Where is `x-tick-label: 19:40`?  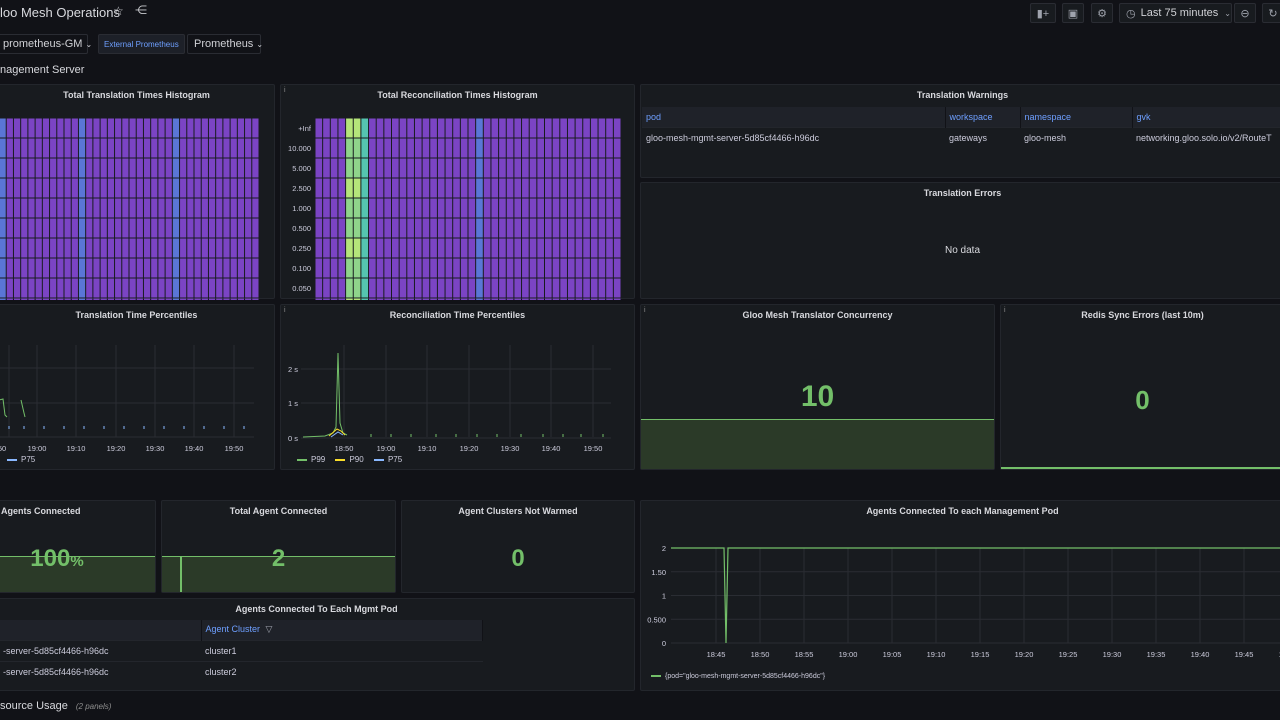 x-tick-label: 19:40 is located at coordinates (551, 448).